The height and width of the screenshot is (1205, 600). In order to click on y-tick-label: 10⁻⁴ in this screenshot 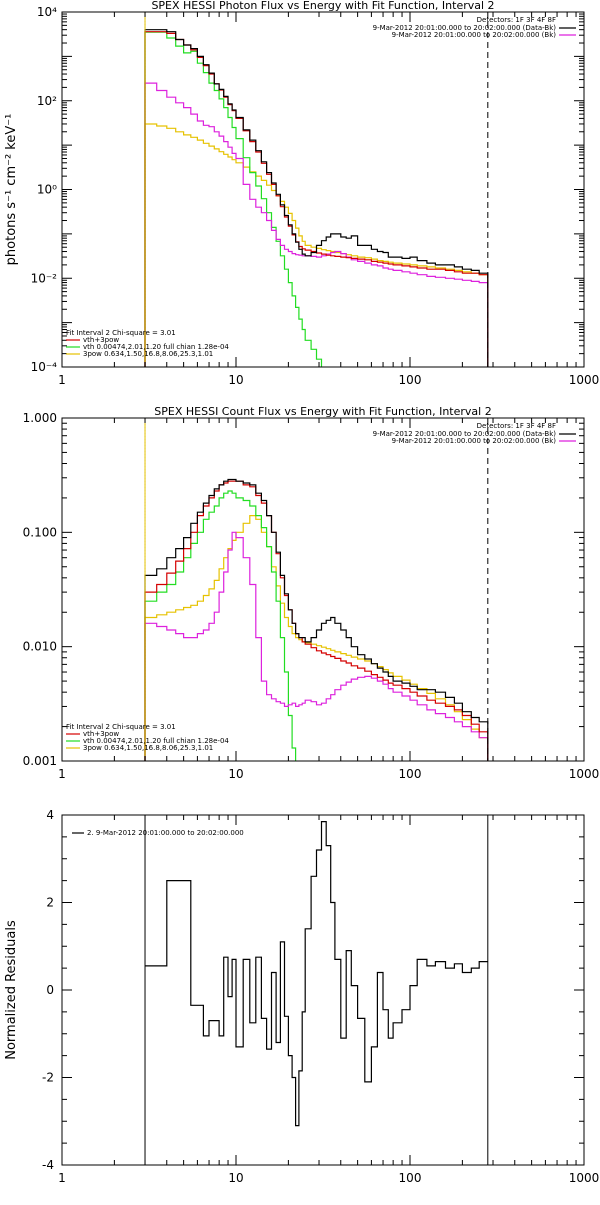, I will do `click(44, 367)`.